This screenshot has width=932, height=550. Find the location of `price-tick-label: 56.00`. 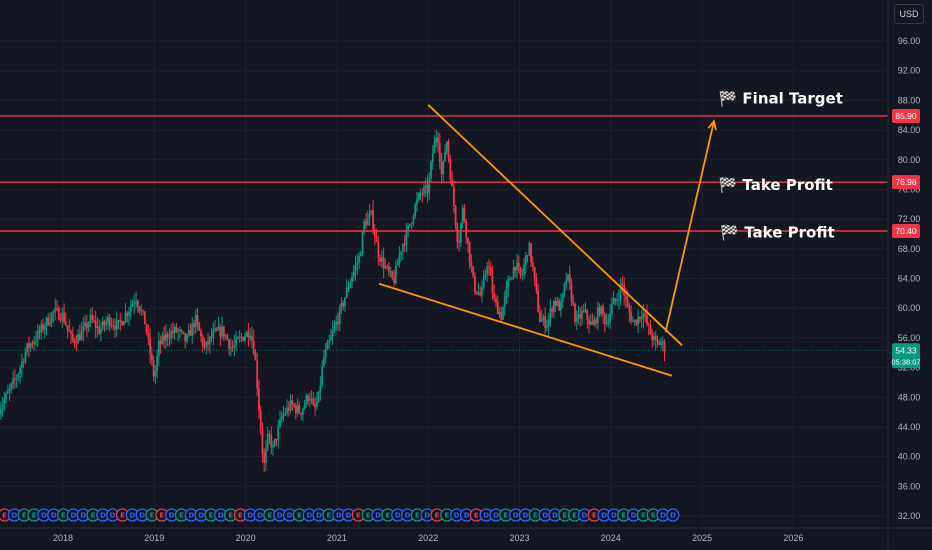

price-tick-label: 56.00 is located at coordinates (909, 338).